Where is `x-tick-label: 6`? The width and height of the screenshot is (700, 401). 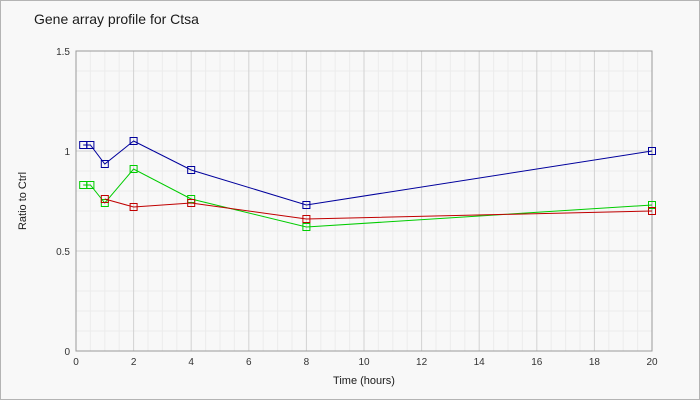
x-tick-label: 6 is located at coordinates (249, 362).